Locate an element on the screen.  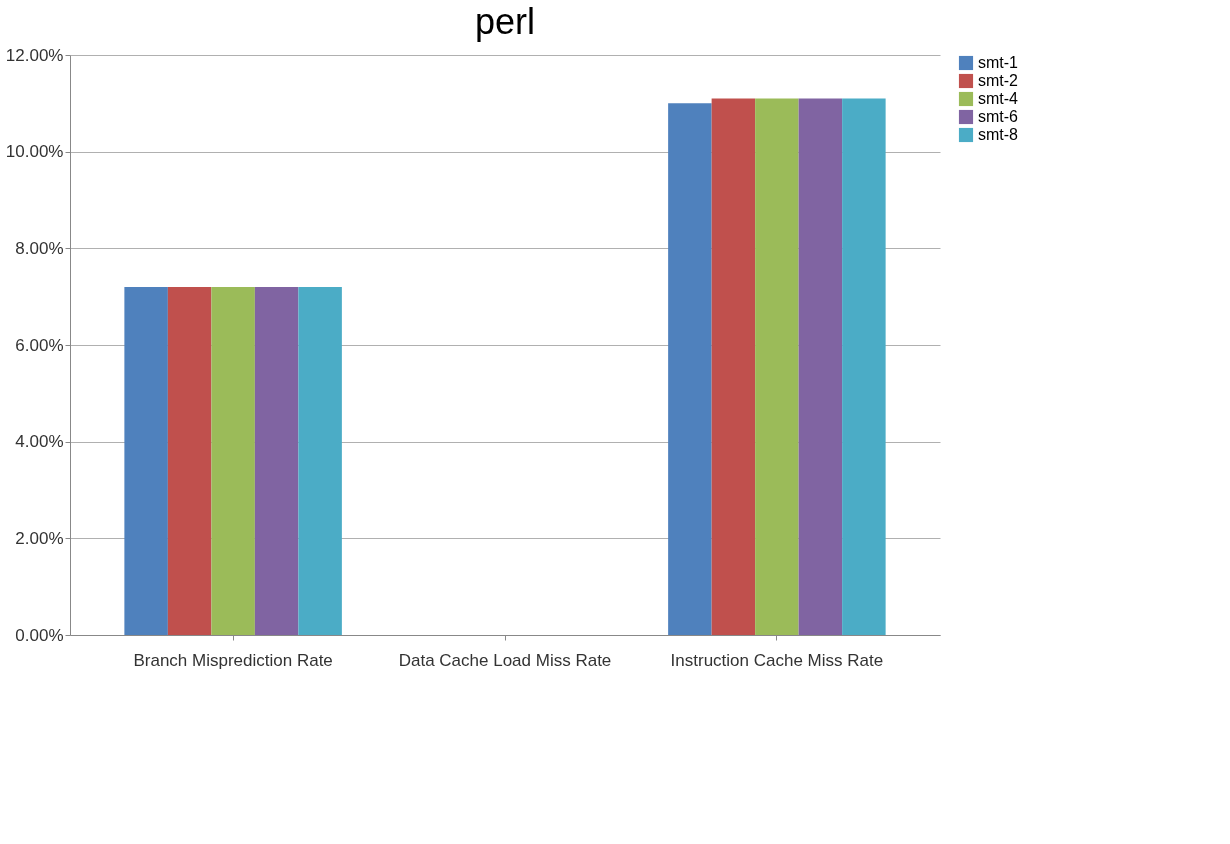
legend-label: smt-8 is located at coordinates (998, 134).